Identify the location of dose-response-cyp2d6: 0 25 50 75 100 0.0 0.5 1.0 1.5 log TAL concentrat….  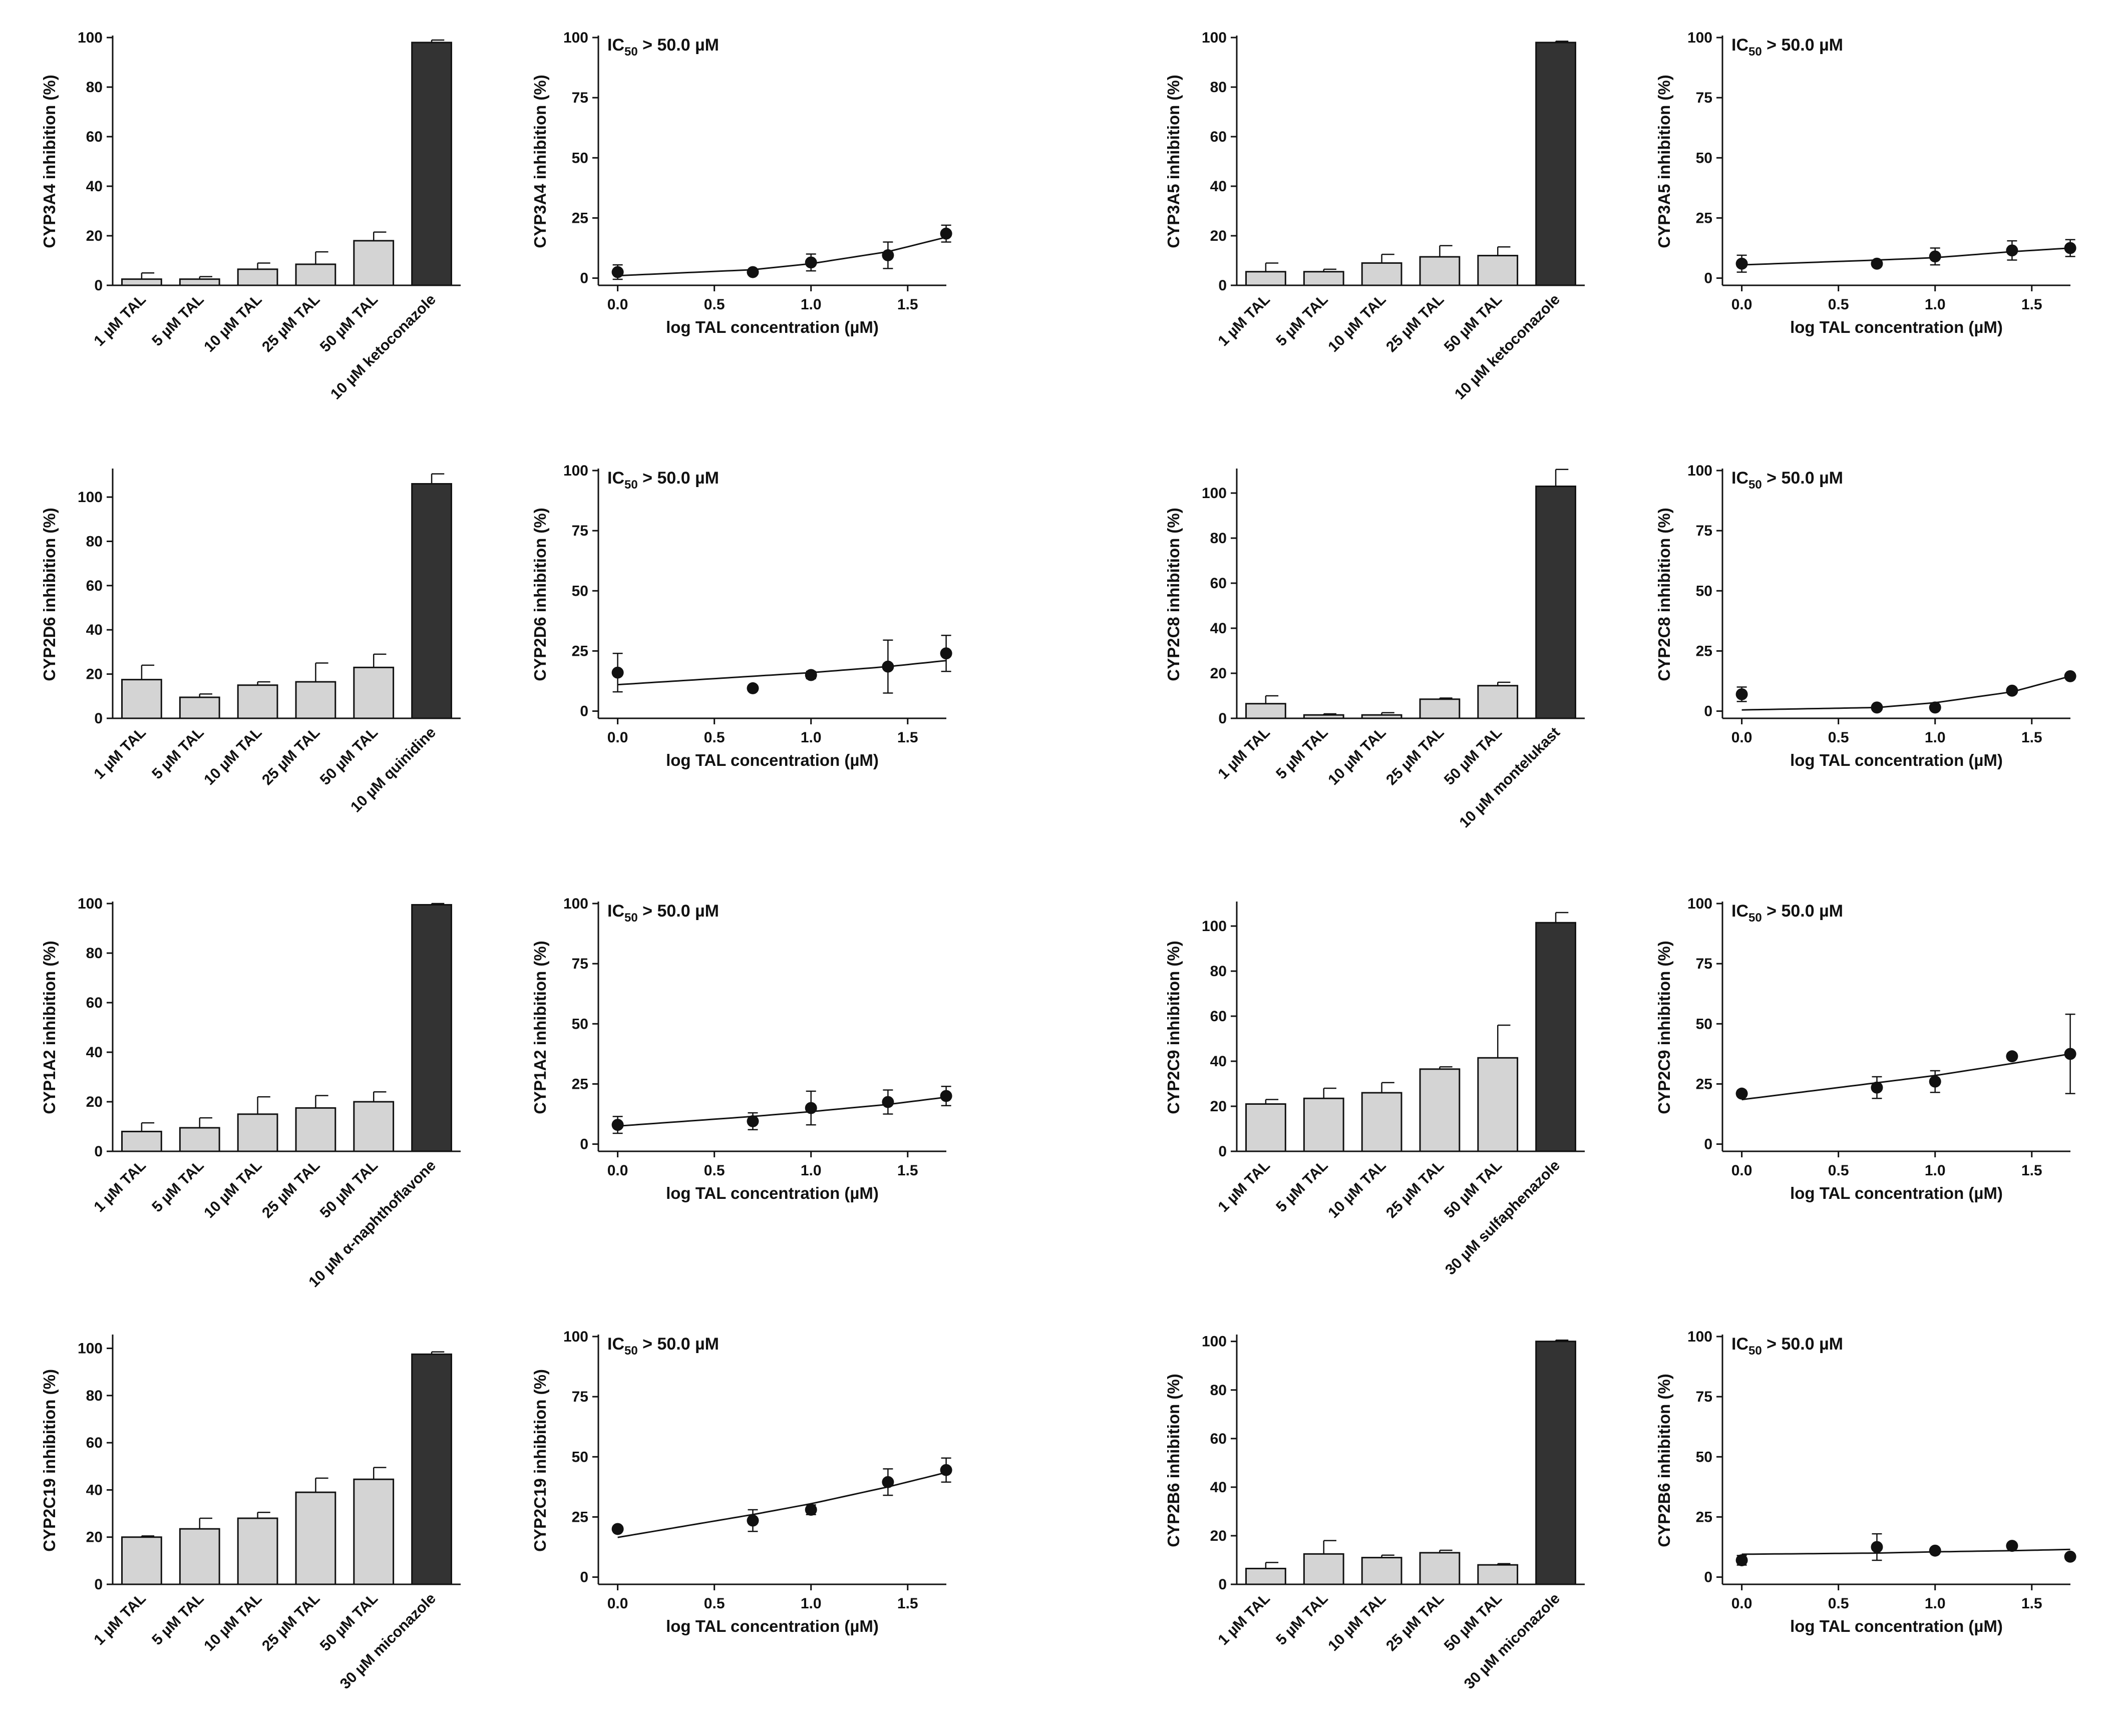
(741, 616).